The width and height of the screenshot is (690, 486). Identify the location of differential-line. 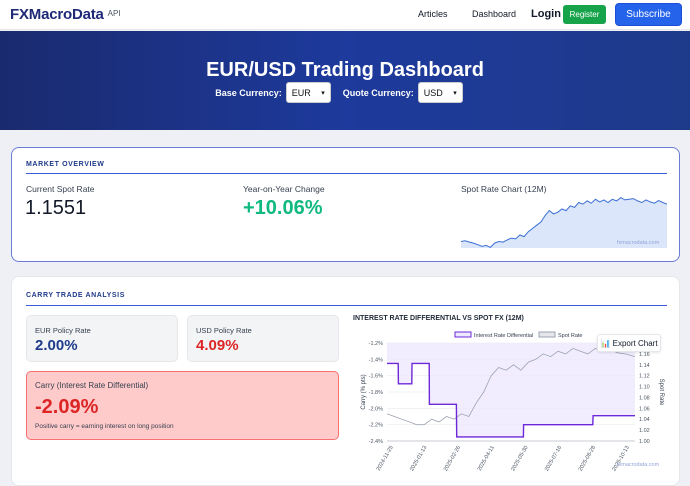
(511, 400).